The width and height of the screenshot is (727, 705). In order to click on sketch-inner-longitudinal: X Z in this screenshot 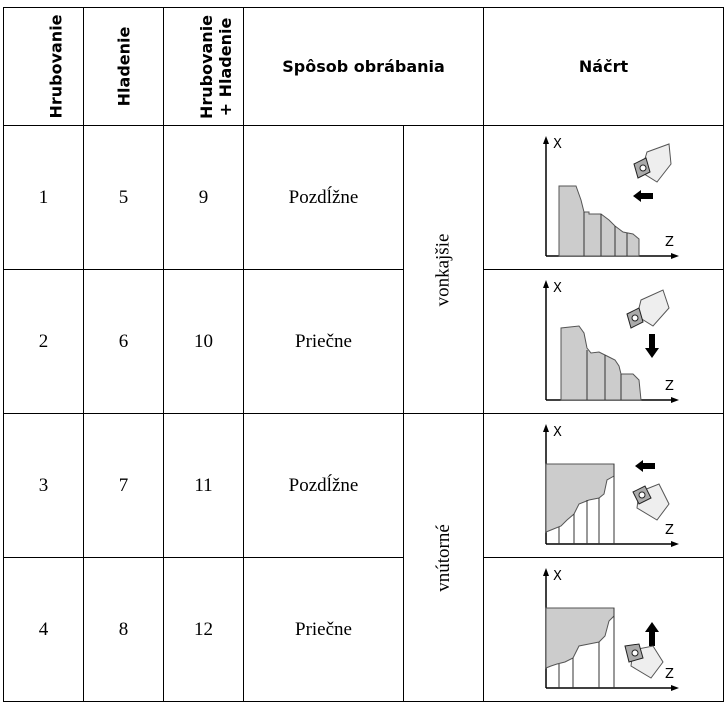, I will do `click(603, 485)`.